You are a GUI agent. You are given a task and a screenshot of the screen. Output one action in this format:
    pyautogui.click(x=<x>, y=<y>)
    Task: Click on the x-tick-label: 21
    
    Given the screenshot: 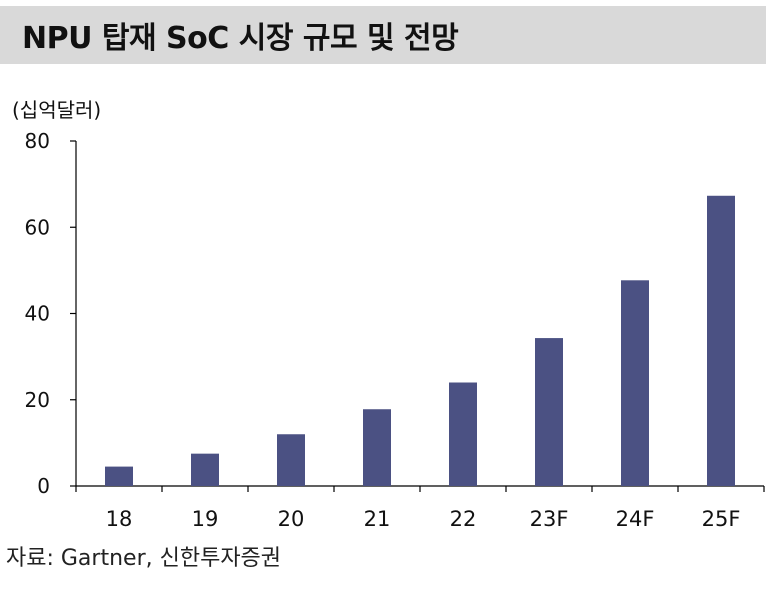 What is the action you would take?
    pyautogui.click(x=377, y=519)
    